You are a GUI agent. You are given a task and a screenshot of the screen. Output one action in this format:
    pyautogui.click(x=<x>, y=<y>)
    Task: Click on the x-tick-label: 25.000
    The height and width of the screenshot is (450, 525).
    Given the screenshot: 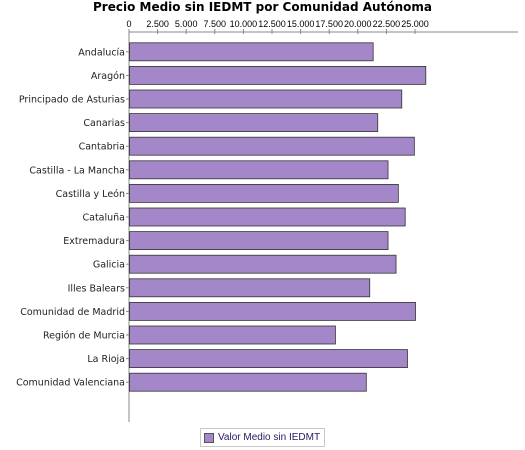 What is the action you would take?
    pyautogui.click(x=415, y=24)
    